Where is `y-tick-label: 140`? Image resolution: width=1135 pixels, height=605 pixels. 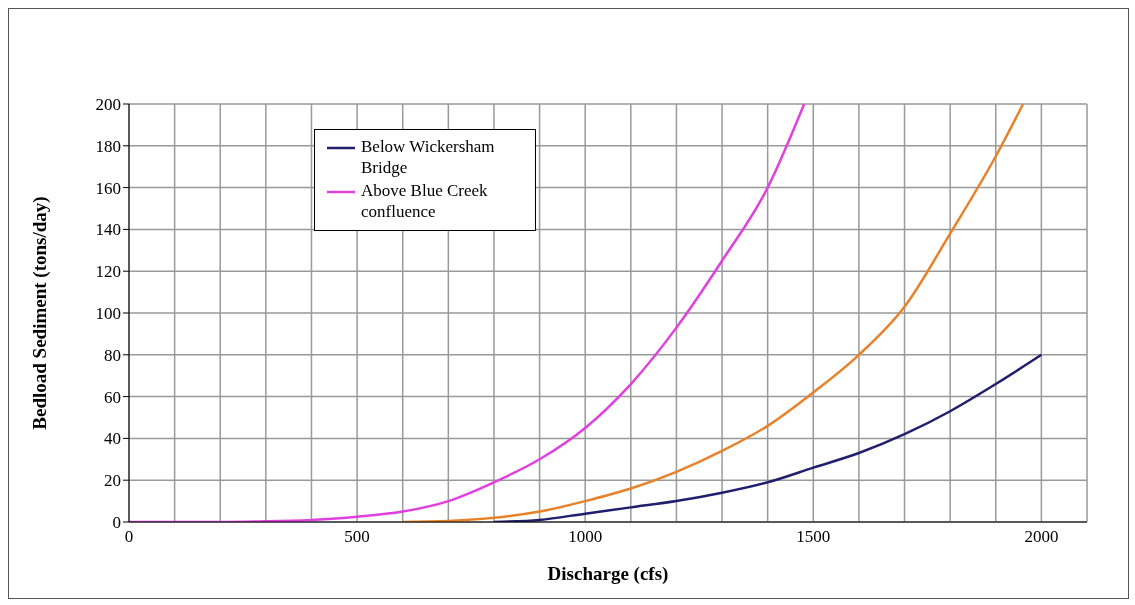
y-tick-label: 140 is located at coordinates (108, 230).